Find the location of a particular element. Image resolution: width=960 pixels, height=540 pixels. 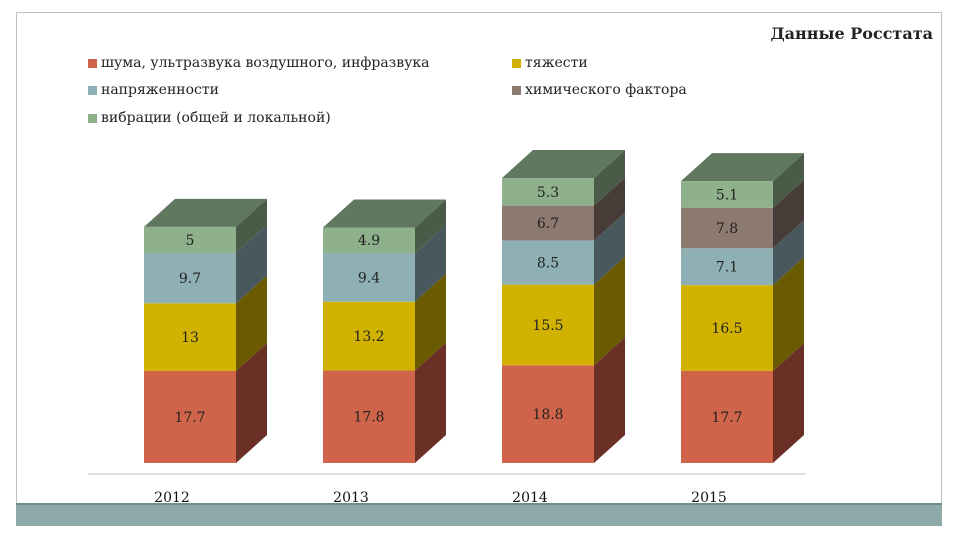

legend-item-noise: шума, ультразвука воздушного, инфразвука is located at coordinates (259, 63).